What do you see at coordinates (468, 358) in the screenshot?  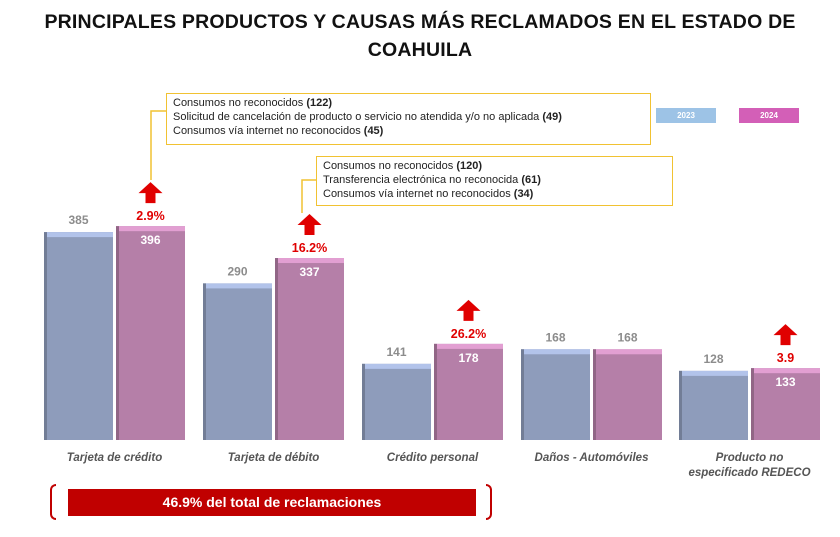 I see `value-label-2024-3: 178` at bounding box center [468, 358].